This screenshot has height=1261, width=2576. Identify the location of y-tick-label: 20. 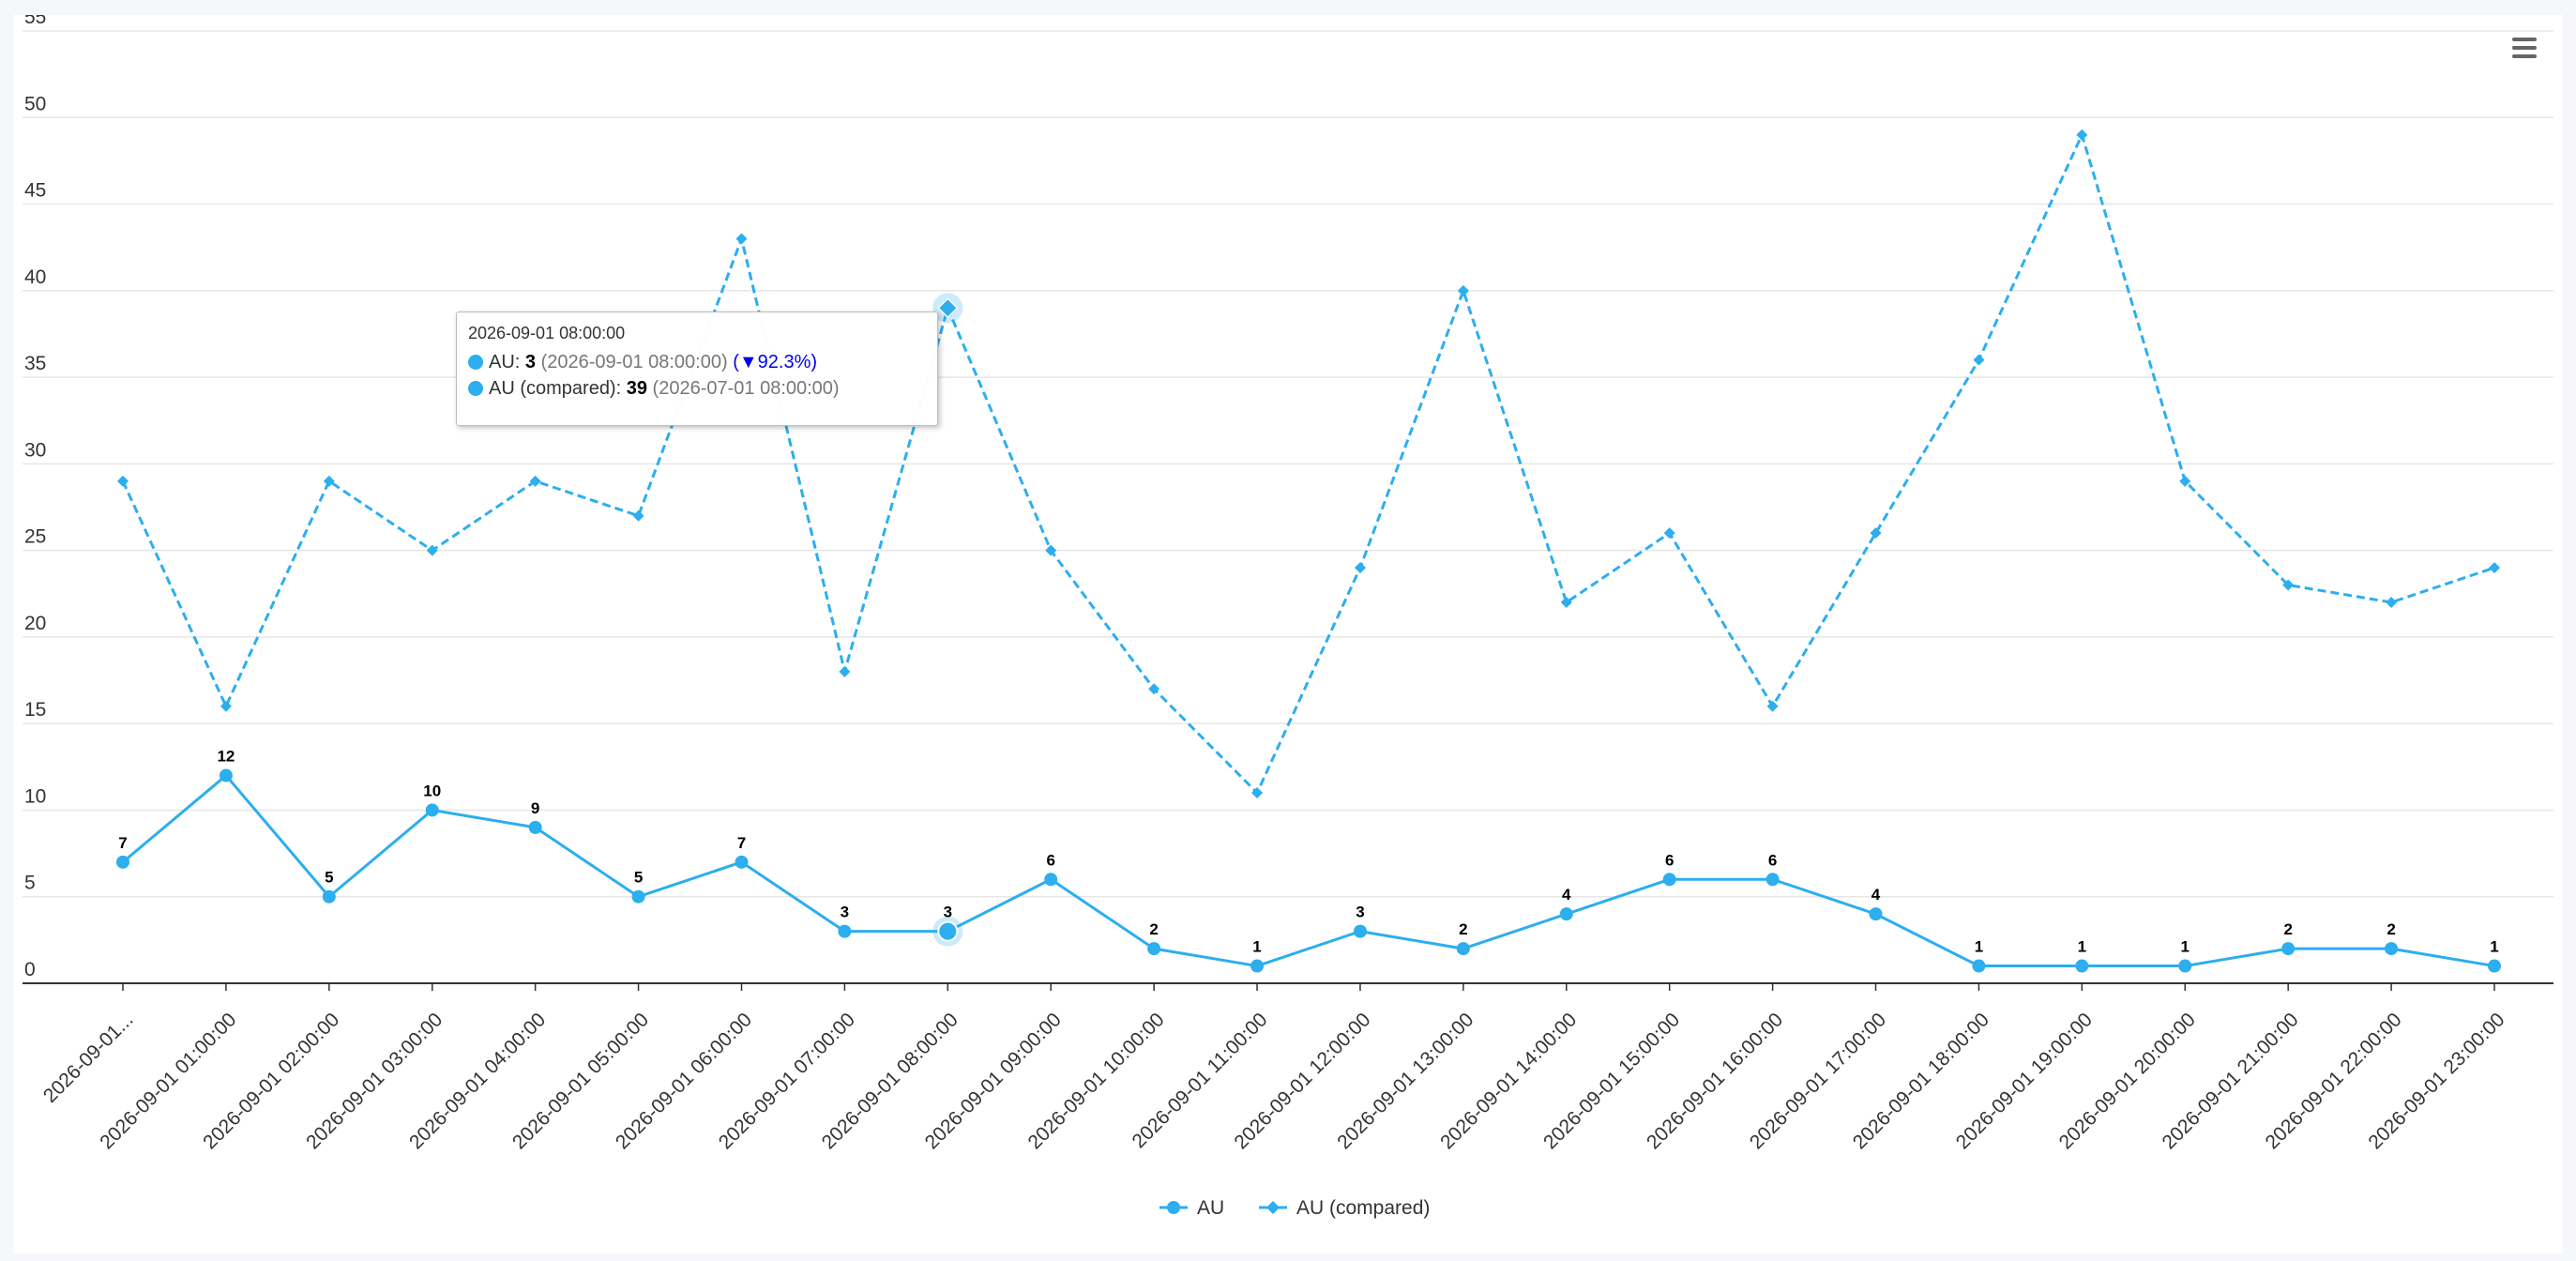
(35, 624).